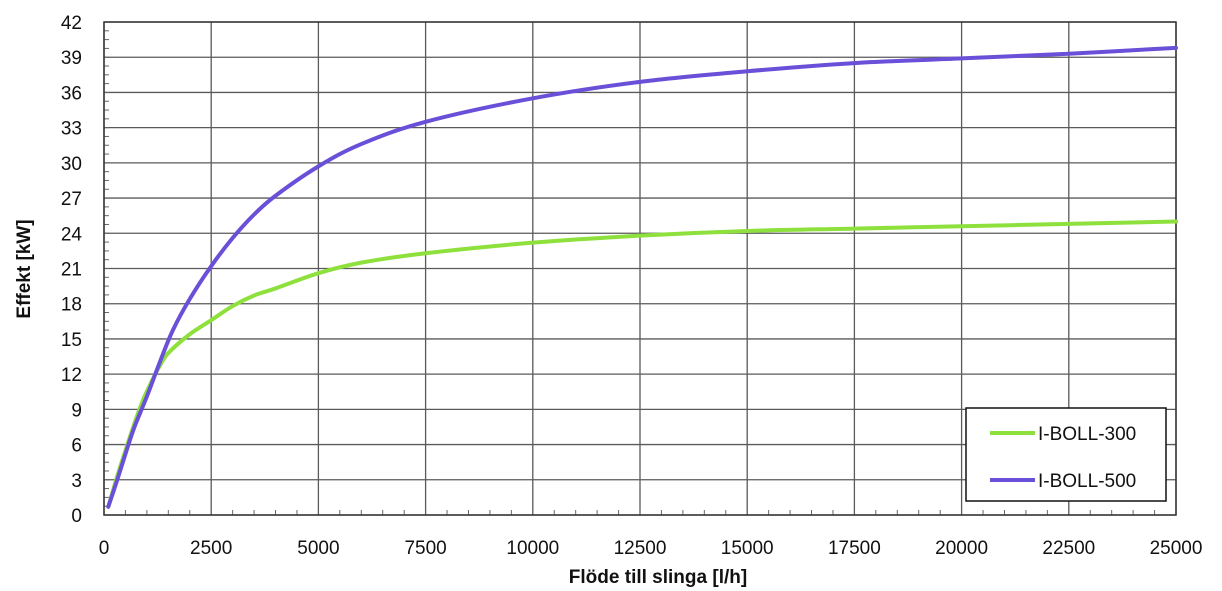 The height and width of the screenshot is (591, 1222). I want to click on x-tick-label: 5000, so click(318, 548).